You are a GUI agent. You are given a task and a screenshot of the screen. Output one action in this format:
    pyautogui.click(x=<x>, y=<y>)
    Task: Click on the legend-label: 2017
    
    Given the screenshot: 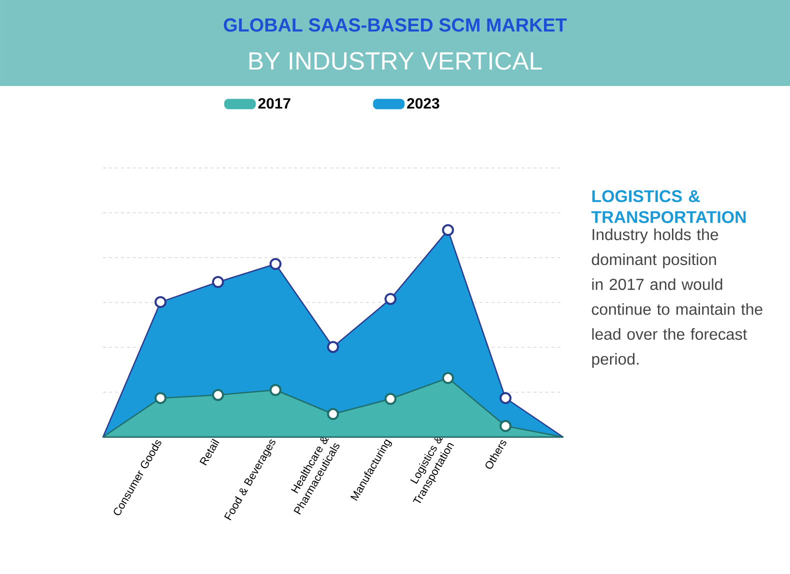 What is the action you would take?
    pyautogui.click(x=274, y=103)
    